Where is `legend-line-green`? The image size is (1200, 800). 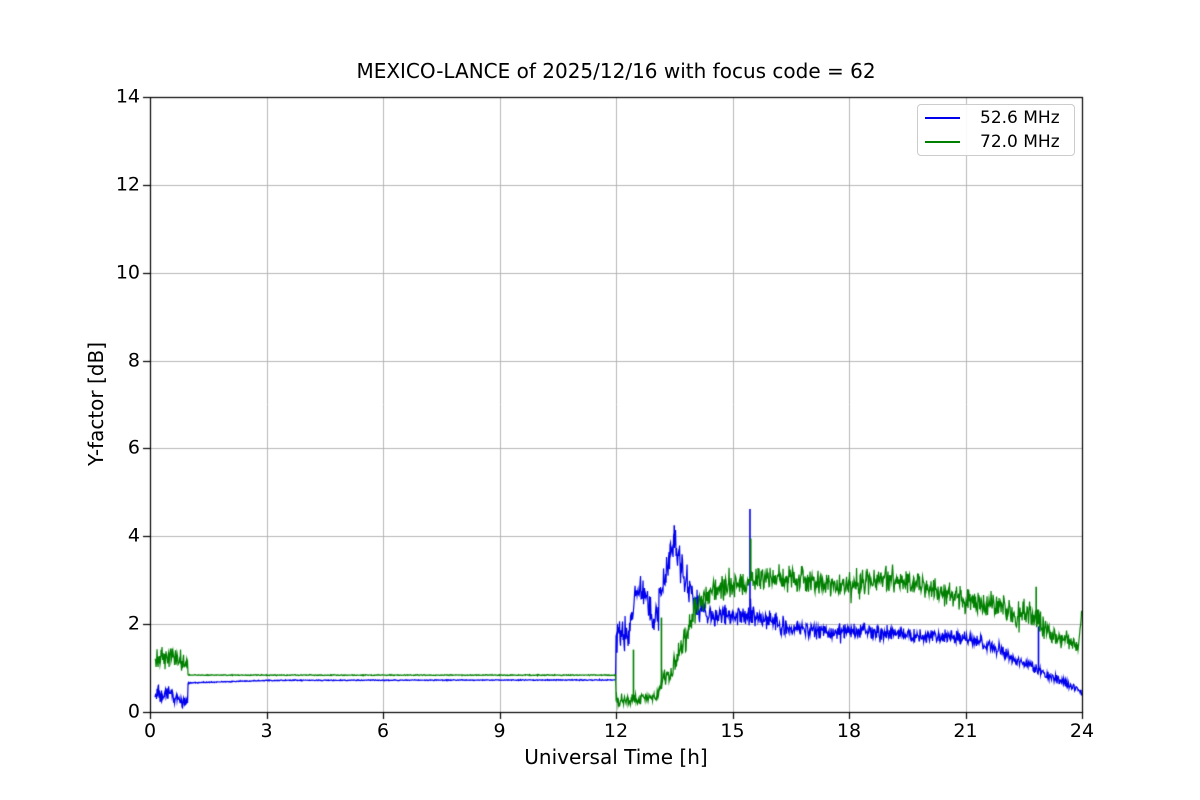
legend-line-green is located at coordinates (942, 142).